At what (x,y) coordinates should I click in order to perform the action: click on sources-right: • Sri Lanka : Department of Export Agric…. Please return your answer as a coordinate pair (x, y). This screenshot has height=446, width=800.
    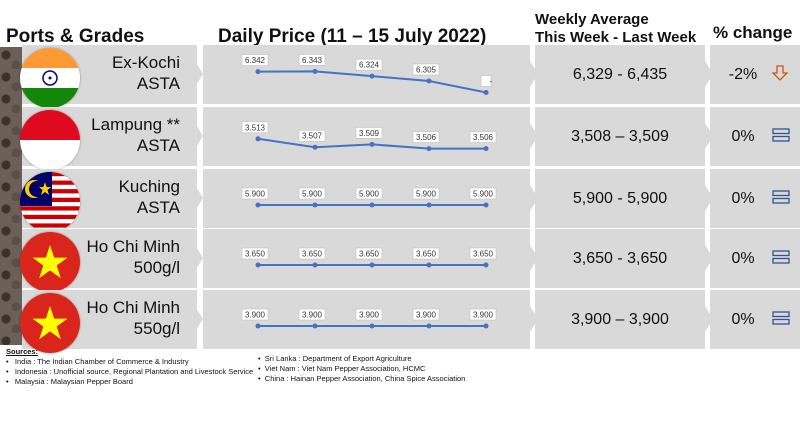
    Looking at the image, I should click on (361, 369).